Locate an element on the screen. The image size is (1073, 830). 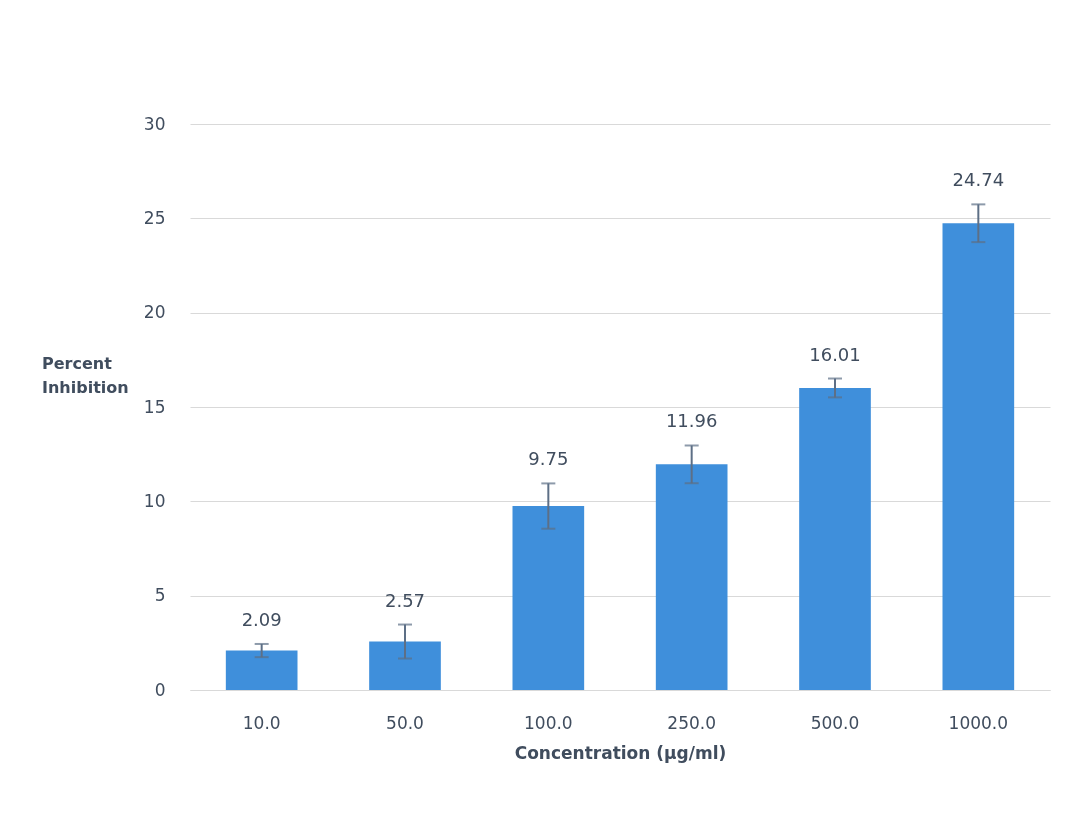
y-tick-label: 25 is located at coordinates (154, 217).